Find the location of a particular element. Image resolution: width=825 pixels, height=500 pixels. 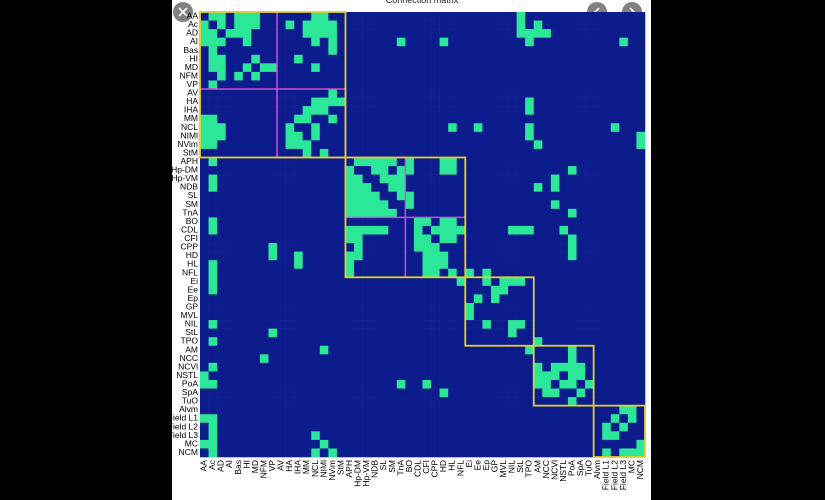

column-label: Bas is located at coordinates (238, 467).